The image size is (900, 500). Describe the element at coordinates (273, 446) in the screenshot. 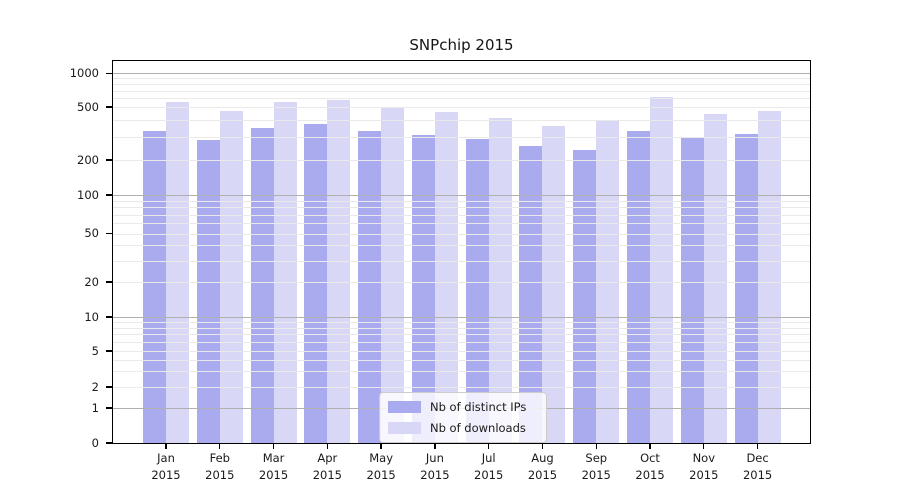

I see `x-tick-mark-mar` at that location.